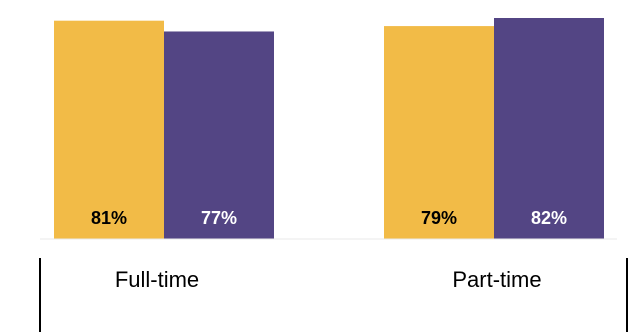 The height and width of the screenshot is (332, 636). Describe the element at coordinates (109, 218) in the screenshot. I see `data-label-full-time-series-1: 81%` at that location.